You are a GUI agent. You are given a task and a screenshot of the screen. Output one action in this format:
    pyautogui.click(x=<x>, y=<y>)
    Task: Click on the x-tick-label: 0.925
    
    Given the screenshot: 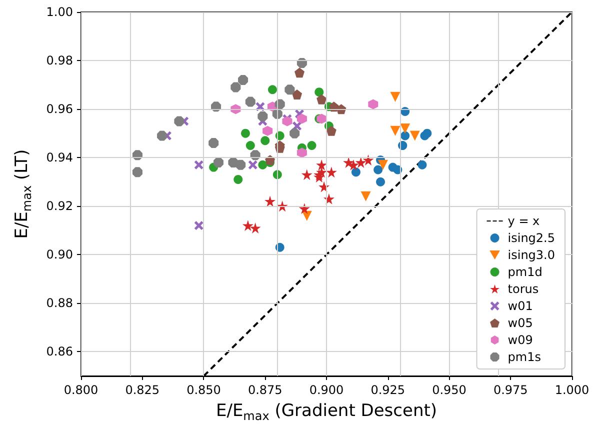 What is the action you would take?
    pyautogui.click(x=388, y=390)
    